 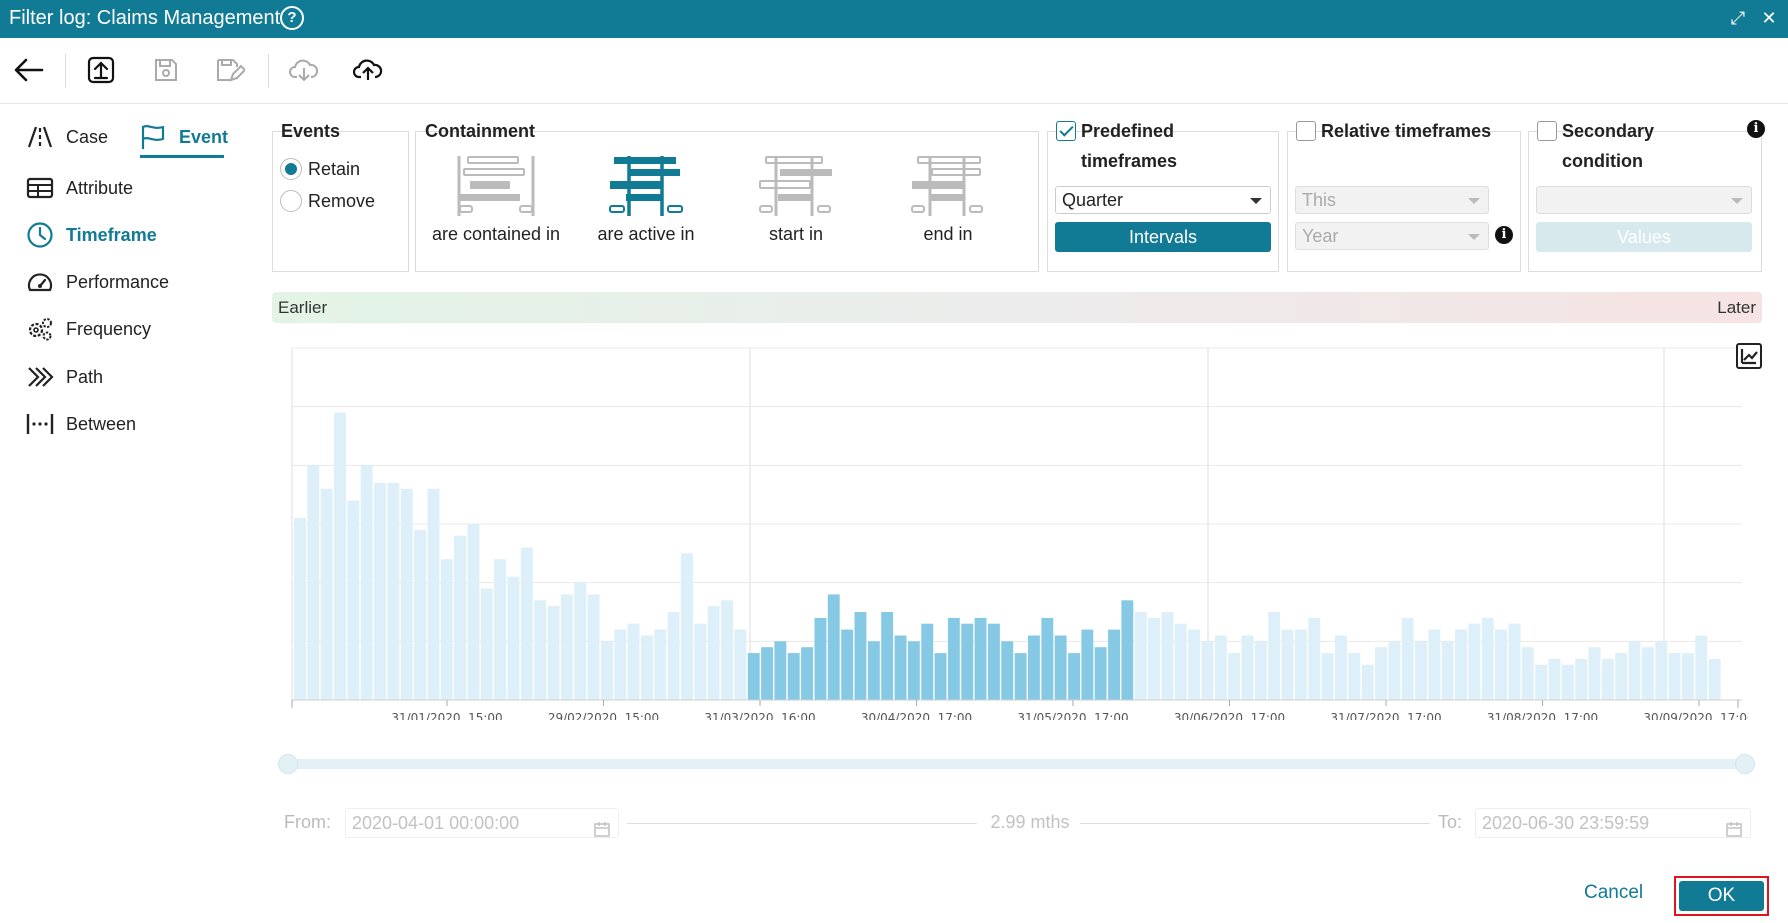 I want to click on x-axis-tick-label: 29/02/2020, 15:00, so click(x=603, y=715).